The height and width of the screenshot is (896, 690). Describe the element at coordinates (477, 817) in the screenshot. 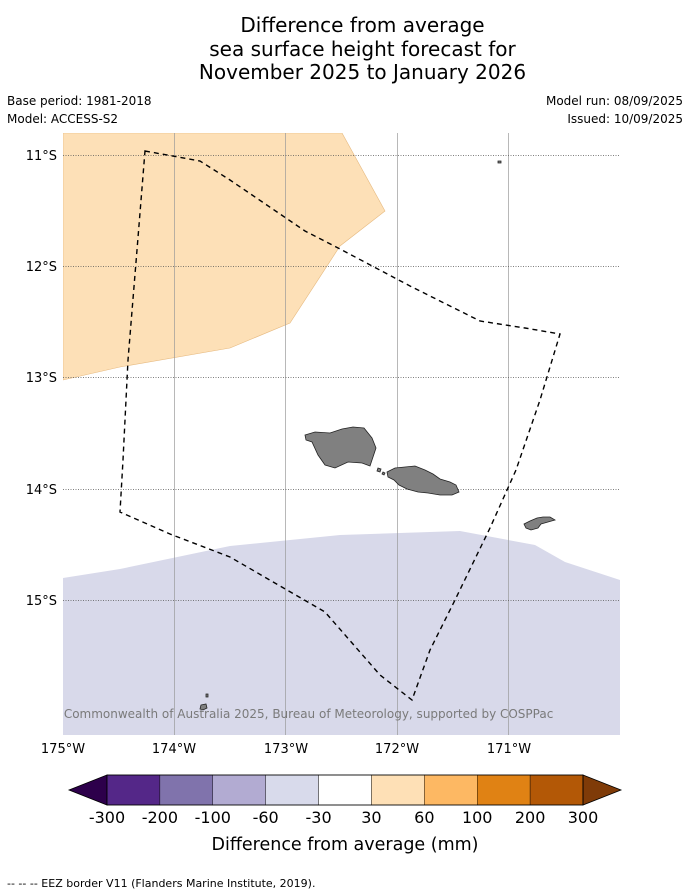

I see `colorbar-tick-label: 100` at that location.